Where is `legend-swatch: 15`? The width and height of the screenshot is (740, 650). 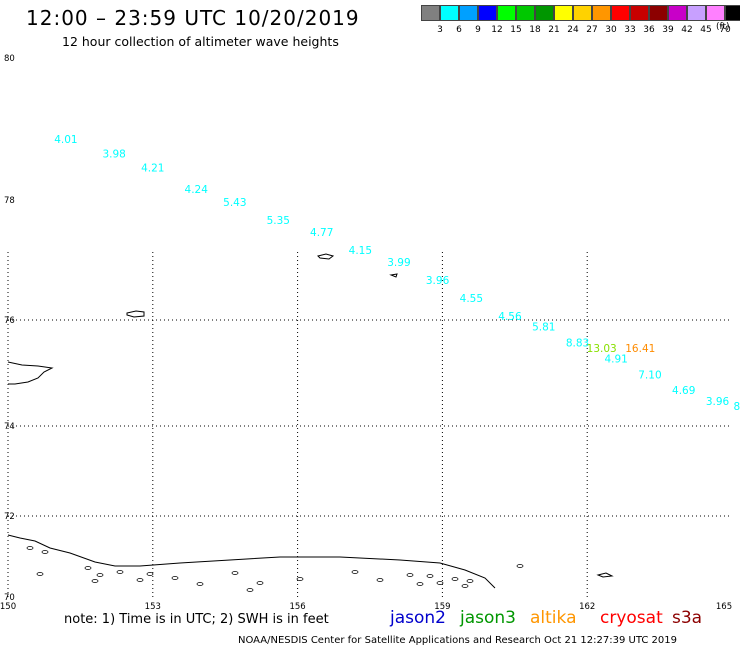 legend-swatch: 15 is located at coordinates (509, 20).